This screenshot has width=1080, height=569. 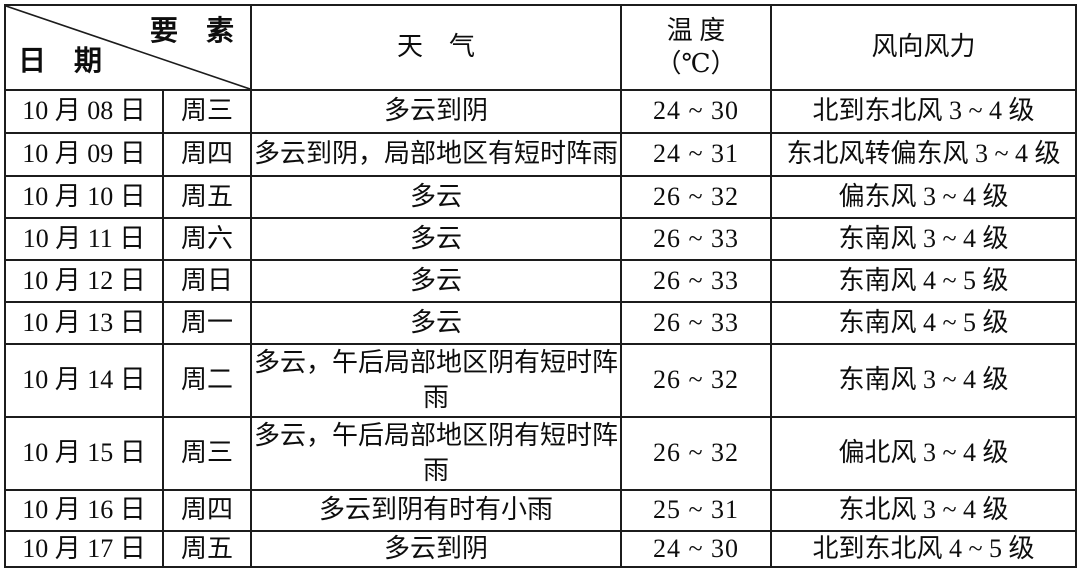 I want to click on table-row: 10 月 17 日 周五 多云到阴 24 ~ 30 北到东北风 4 ~ 5 级, so click(x=540, y=549).